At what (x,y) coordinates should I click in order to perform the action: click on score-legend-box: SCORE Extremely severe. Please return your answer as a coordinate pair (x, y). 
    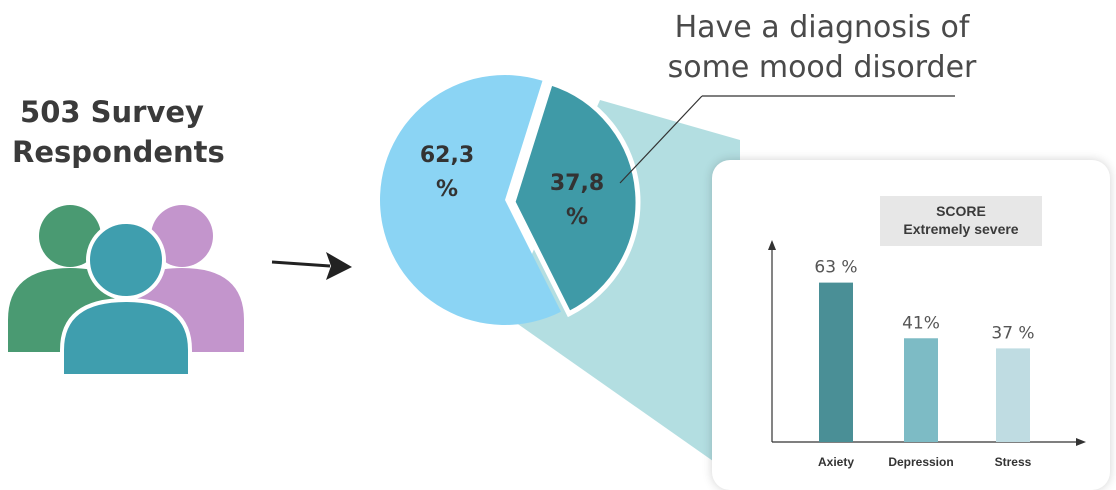
    Looking at the image, I should click on (961, 221).